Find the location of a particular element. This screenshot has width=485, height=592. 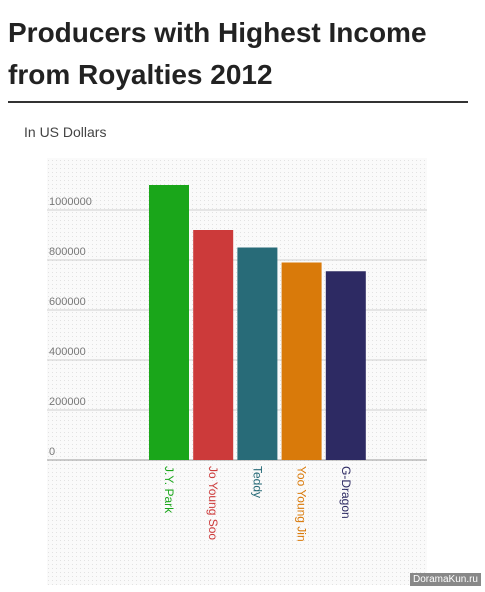

chart-subtitle: In US Dollars is located at coordinates (65, 132).